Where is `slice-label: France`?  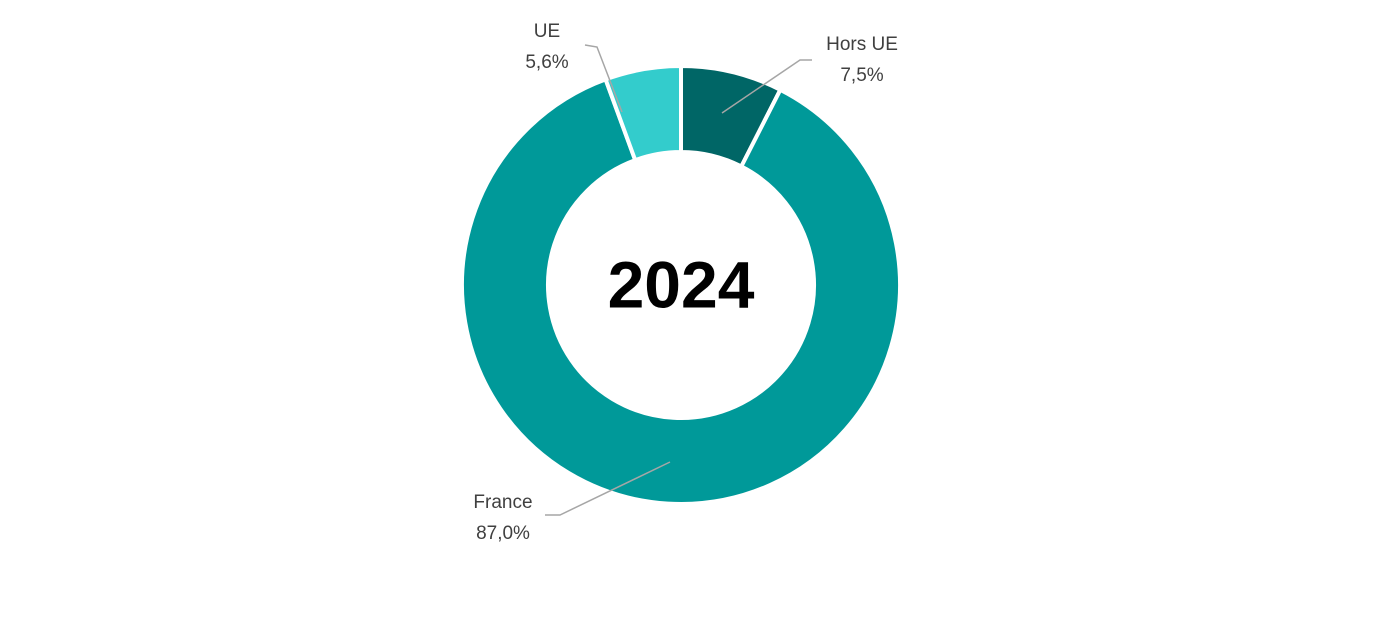 slice-label: France is located at coordinates (502, 502).